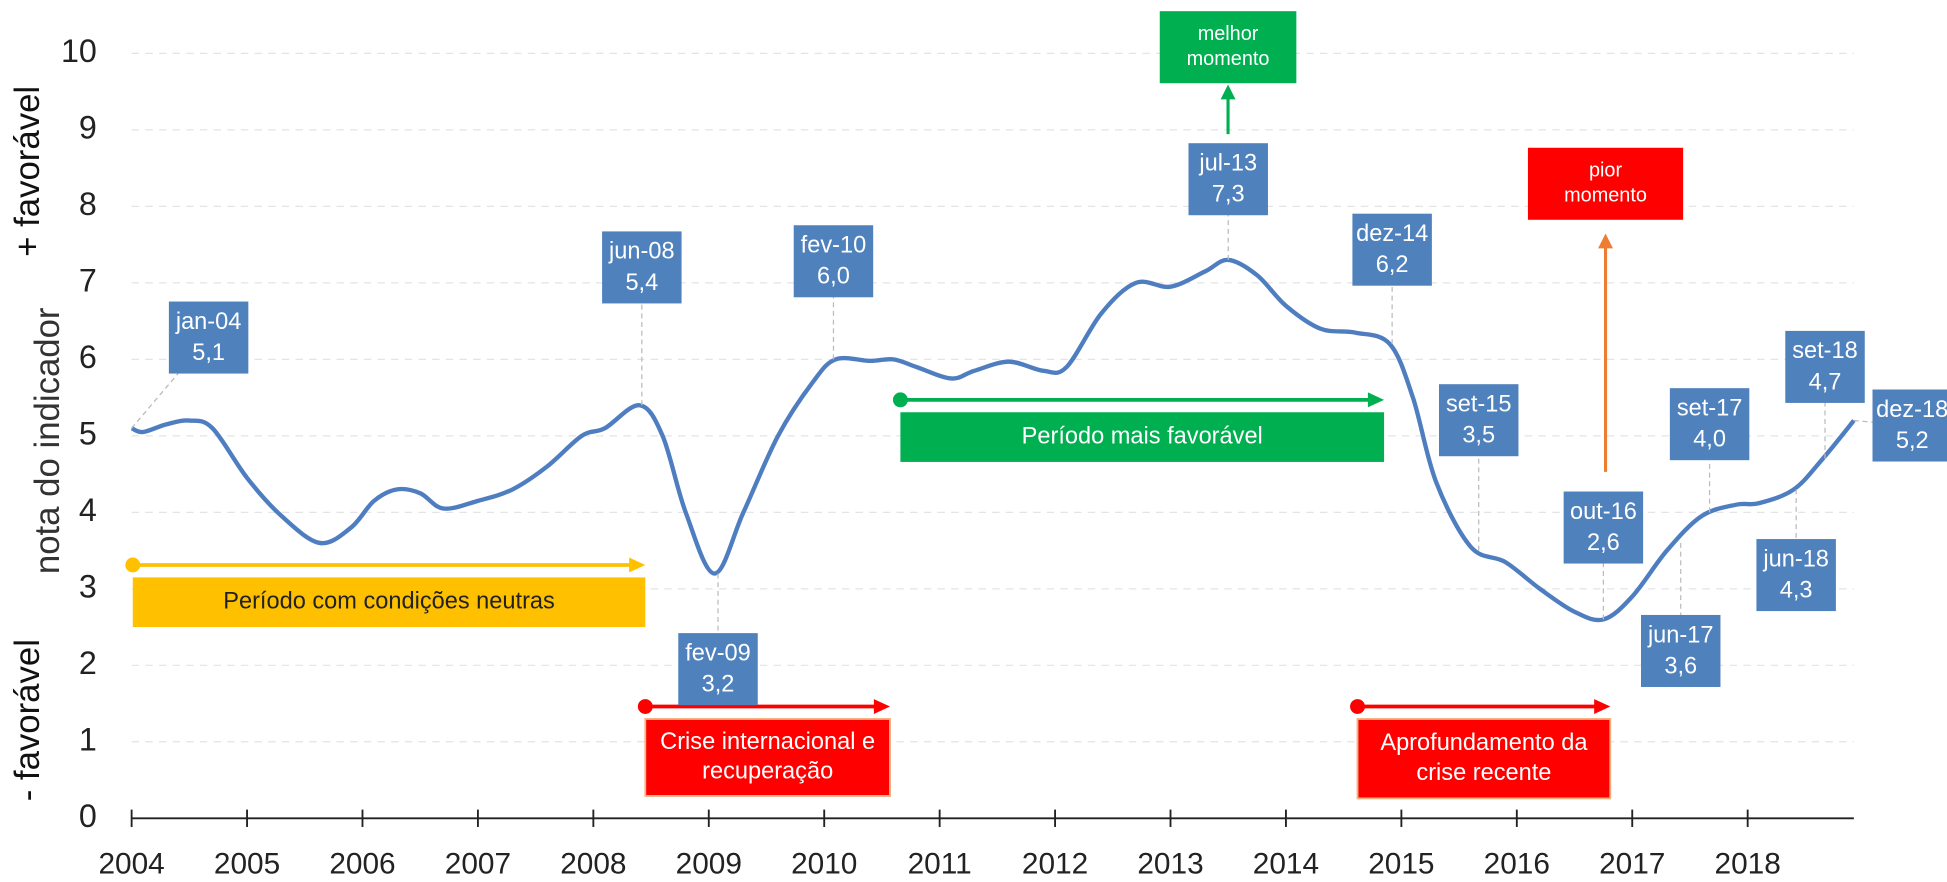 The image size is (1947, 882). I want to click on callout-value: 4,7, so click(1825, 381).